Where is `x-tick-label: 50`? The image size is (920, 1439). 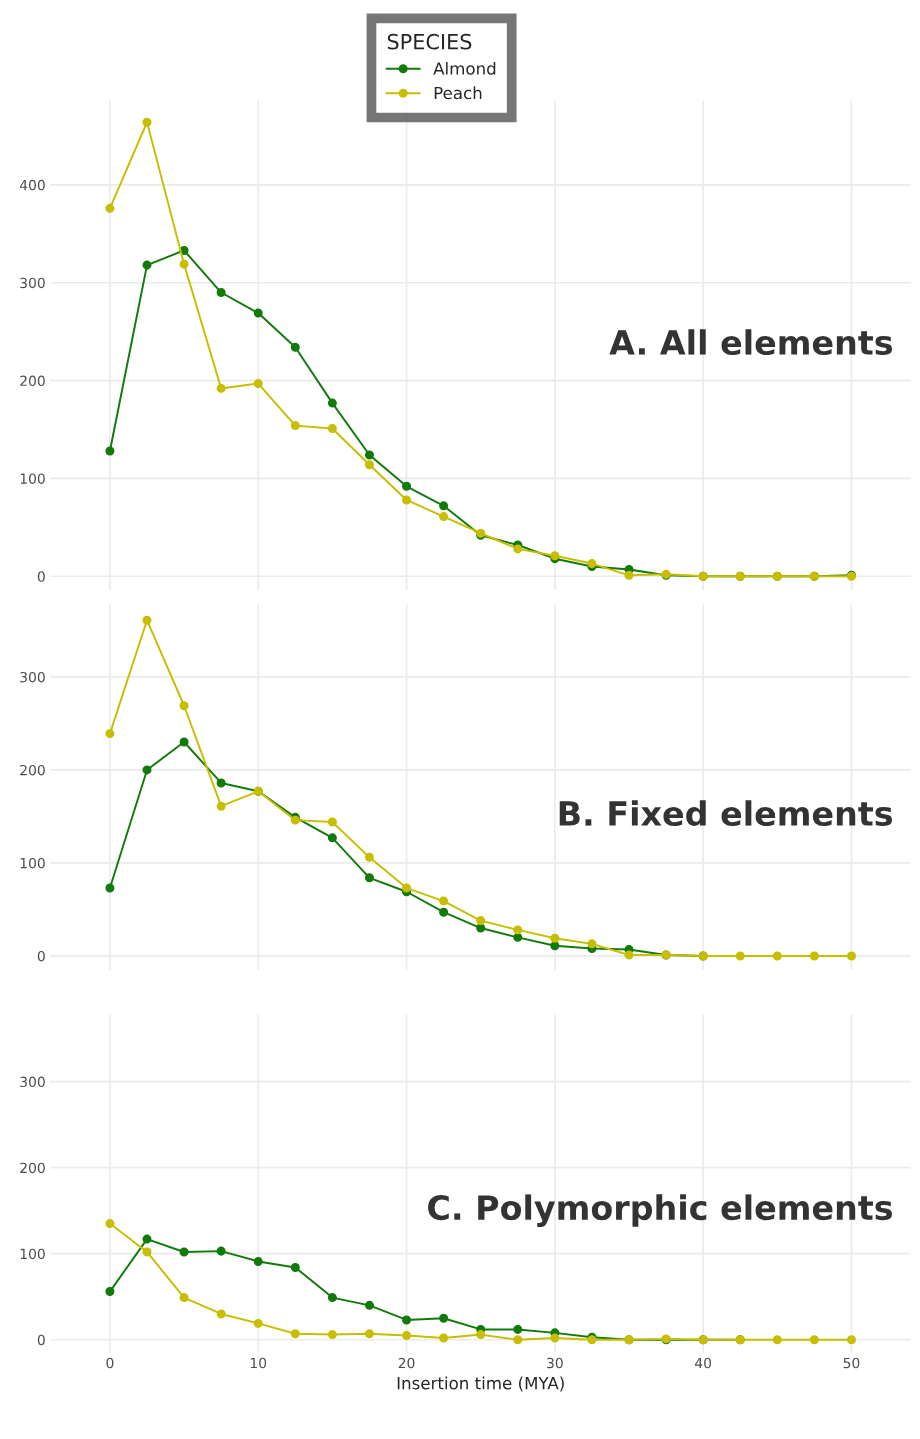 x-tick-label: 50 is located at coordinates (851, 1363).